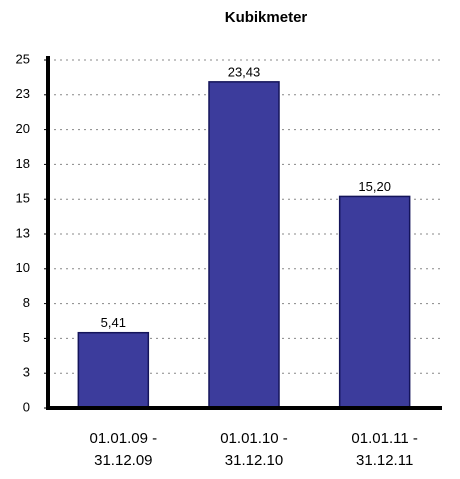  What do you see at coordinates (23, 93) in the screenshot?
I see `y-tick-label: 23` at bounding box center [23, 93].